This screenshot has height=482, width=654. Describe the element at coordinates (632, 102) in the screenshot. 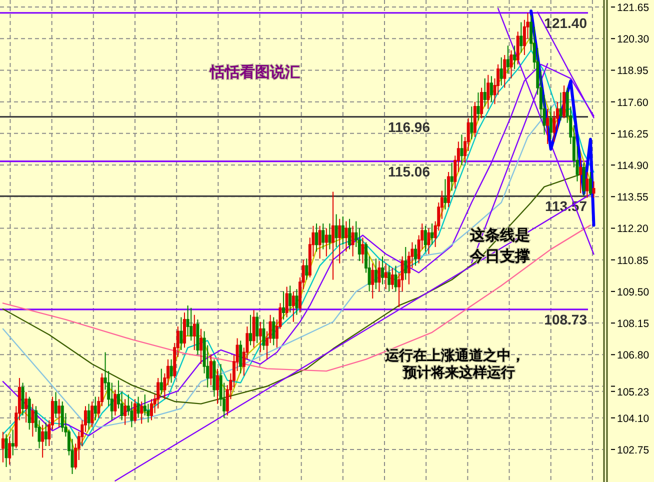

I see `tick-label: 117.60` at that location.